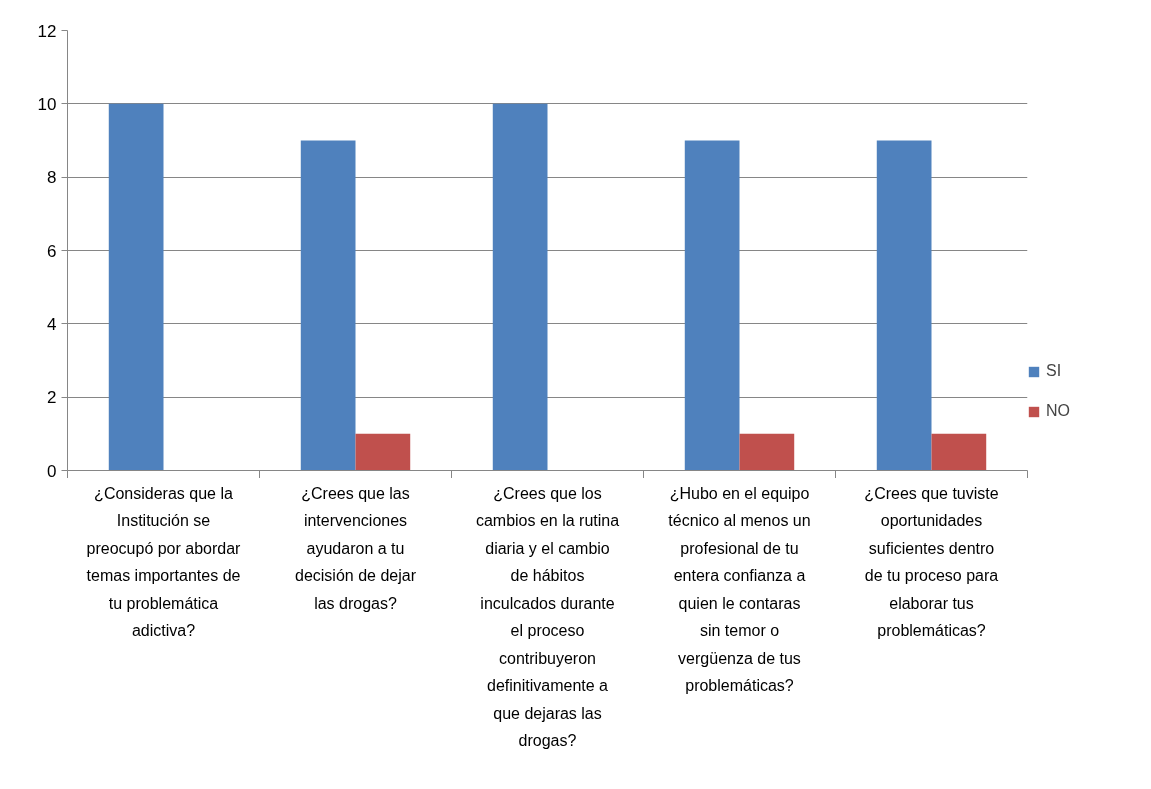  I want to click on y-tick-label: 0, so click(52, 471).